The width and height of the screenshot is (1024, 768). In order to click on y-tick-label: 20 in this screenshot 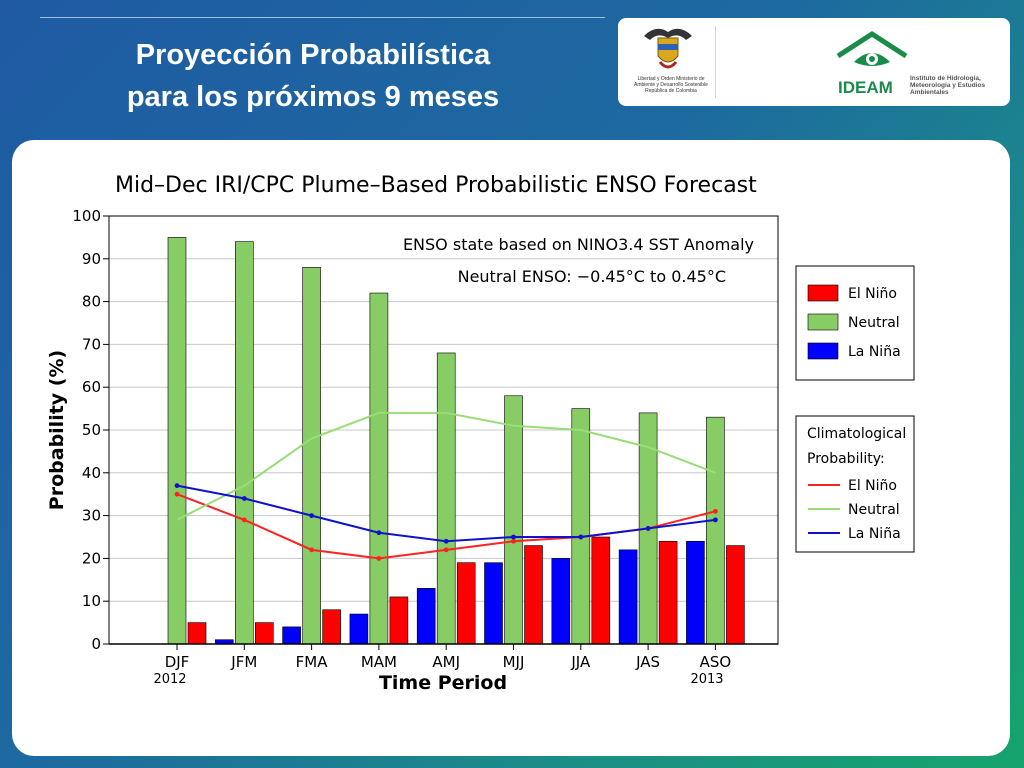, I will do `click(91, 558)`.